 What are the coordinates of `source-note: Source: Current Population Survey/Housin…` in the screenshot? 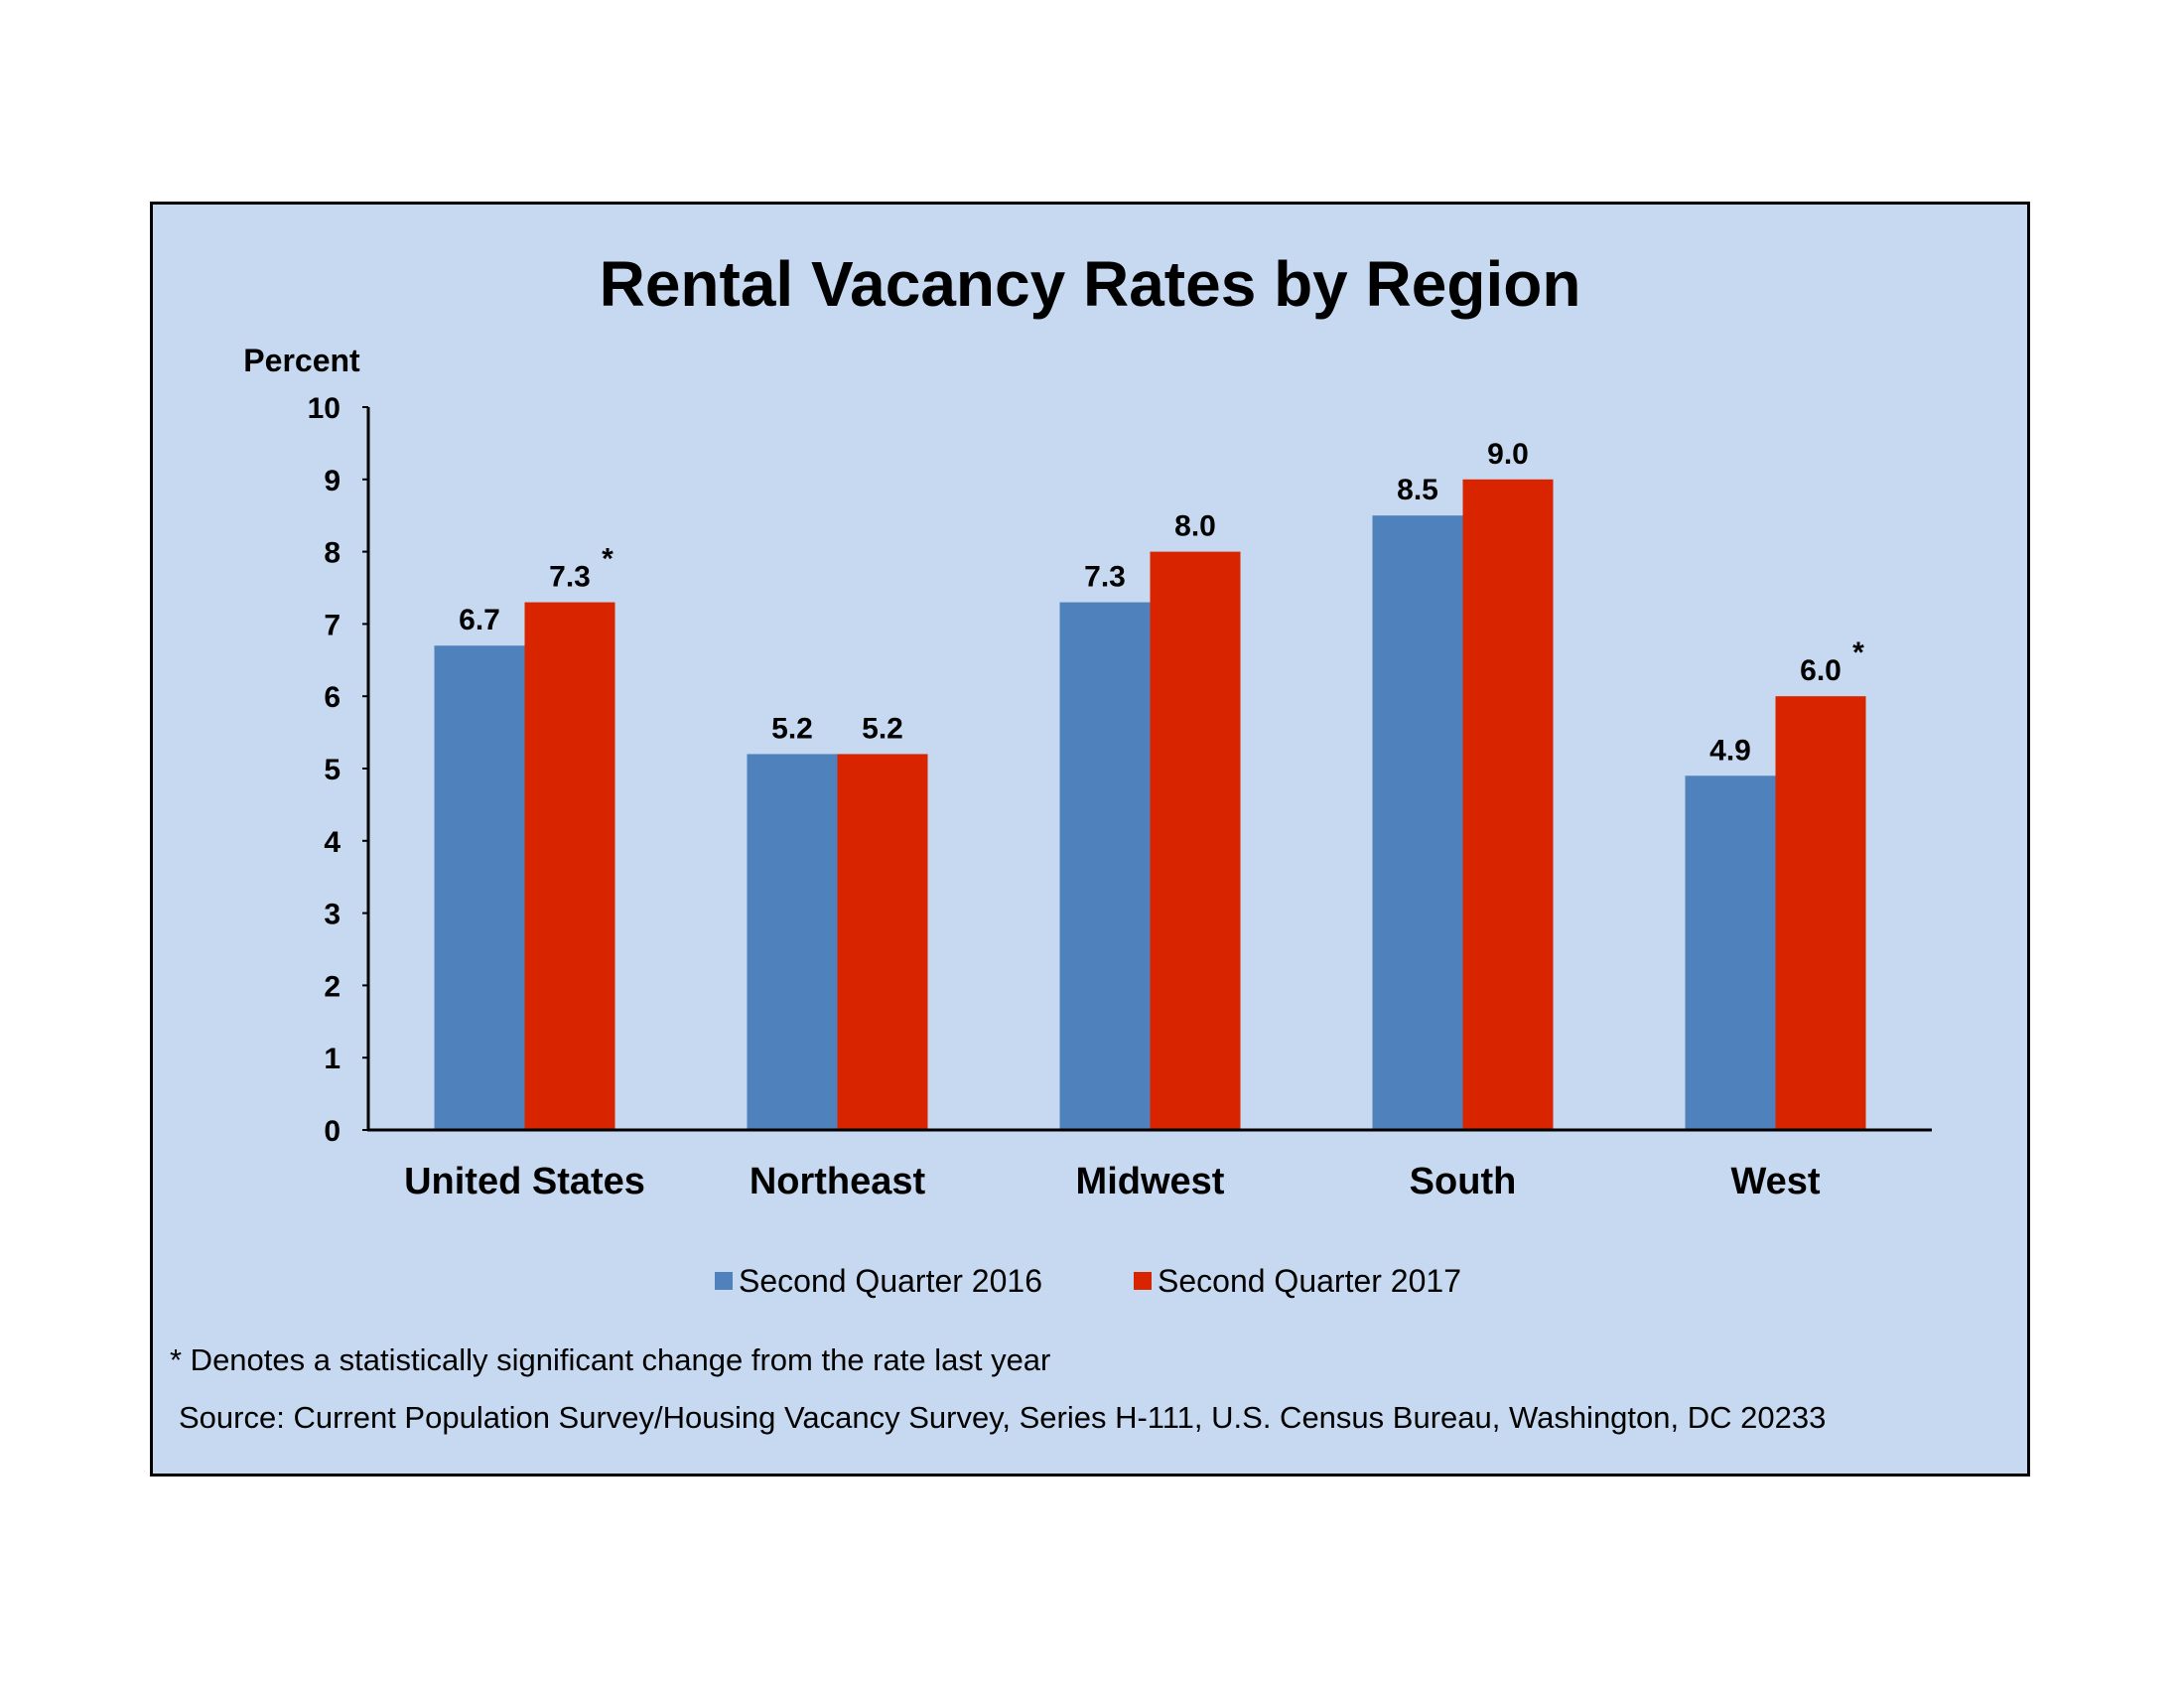 It's located at (1002, 1417).